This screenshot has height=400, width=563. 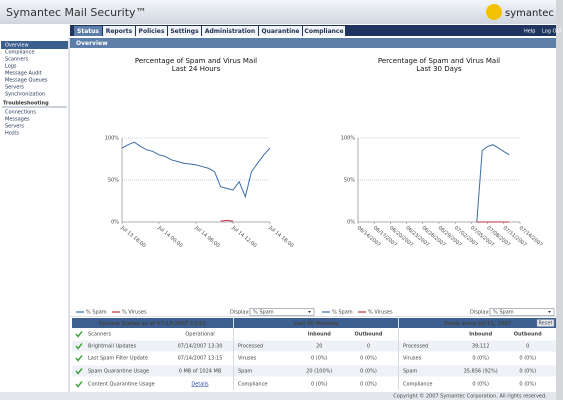 What do you see at coordinates (96, 313) in the screenshot?
I see `legend-label: % Spam` at bounding box center [96, 313].